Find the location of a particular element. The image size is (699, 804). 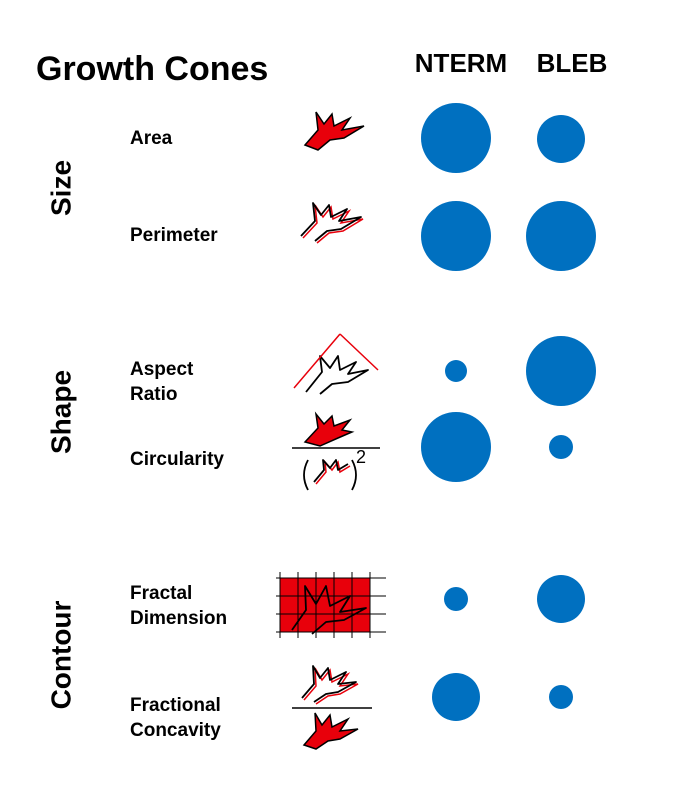

column-header: BLEB is located at coordinates (572, 63).